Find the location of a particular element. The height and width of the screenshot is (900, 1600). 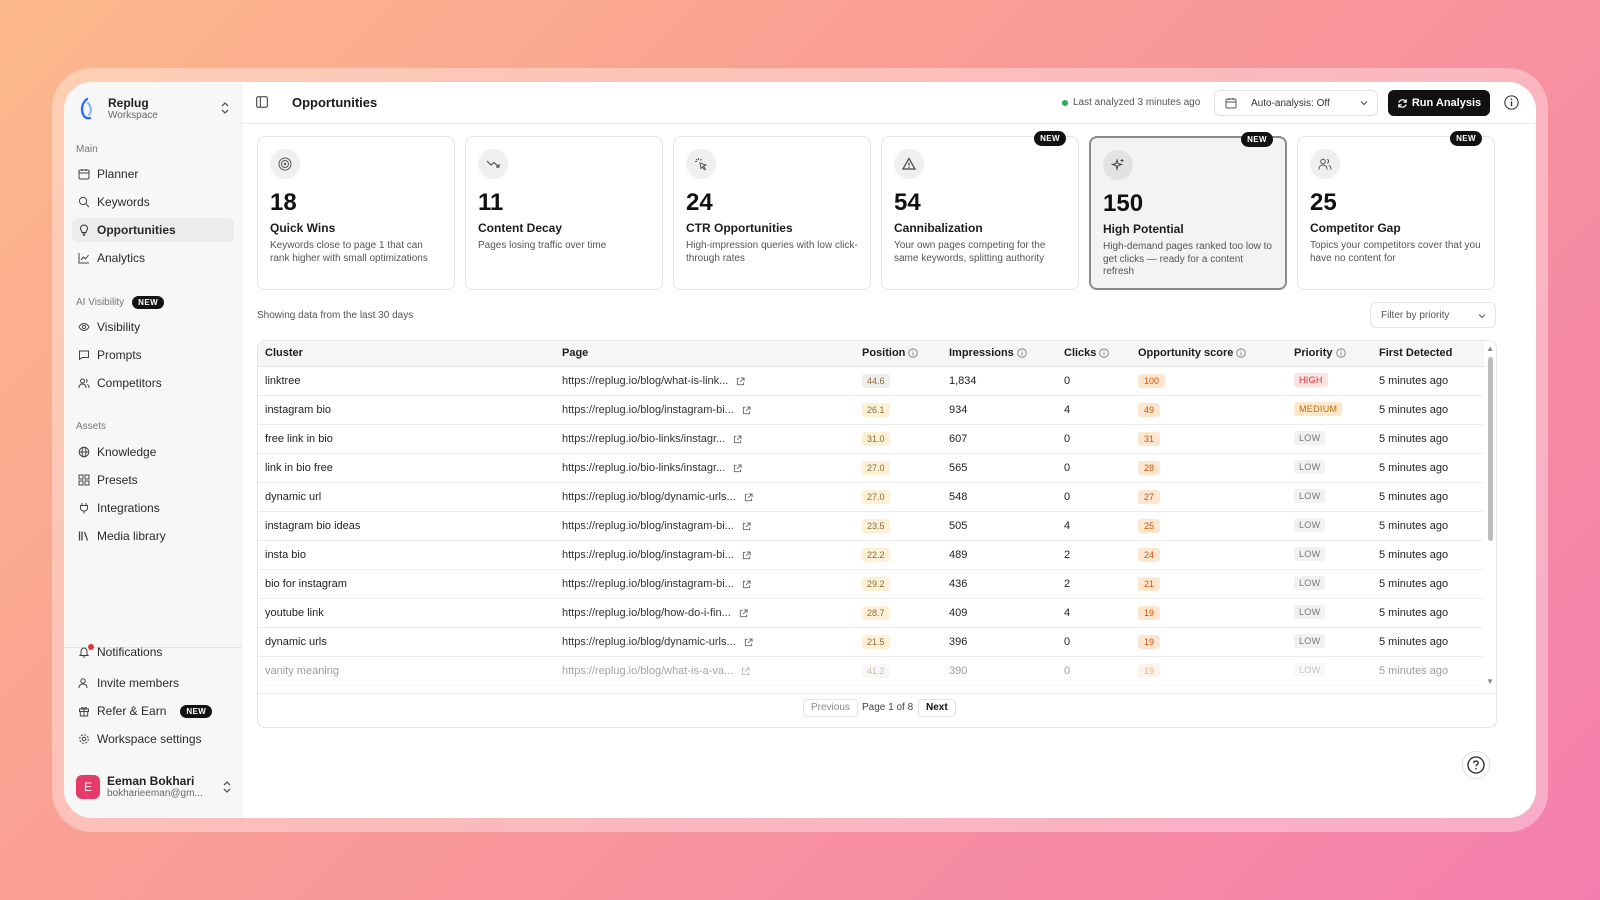

sidebar-item-analytics: Analytics is located at coordinates (153, 258).